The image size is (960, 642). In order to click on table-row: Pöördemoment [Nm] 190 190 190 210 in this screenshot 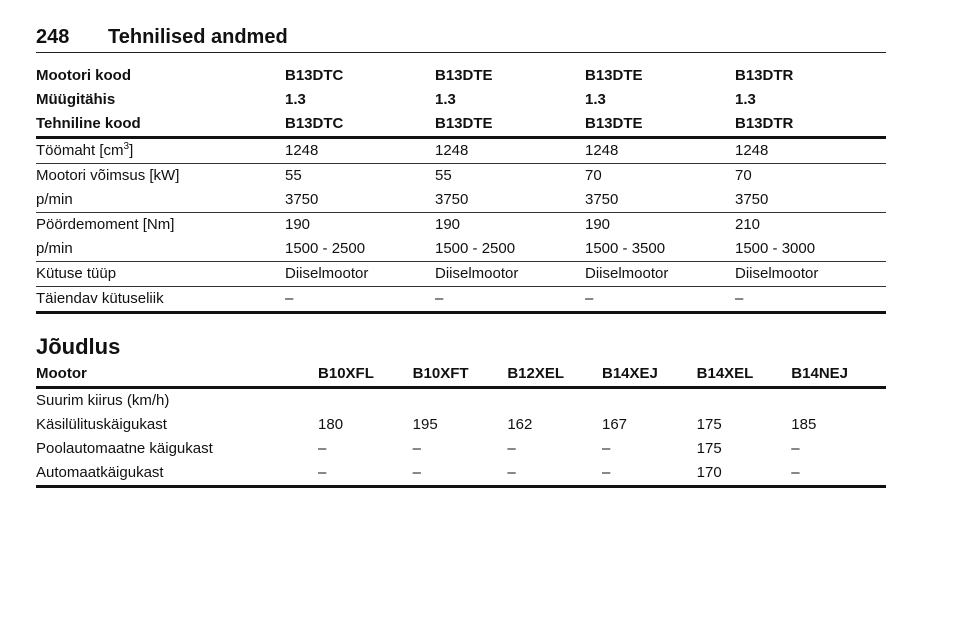, I will do `click(461, 225)`.